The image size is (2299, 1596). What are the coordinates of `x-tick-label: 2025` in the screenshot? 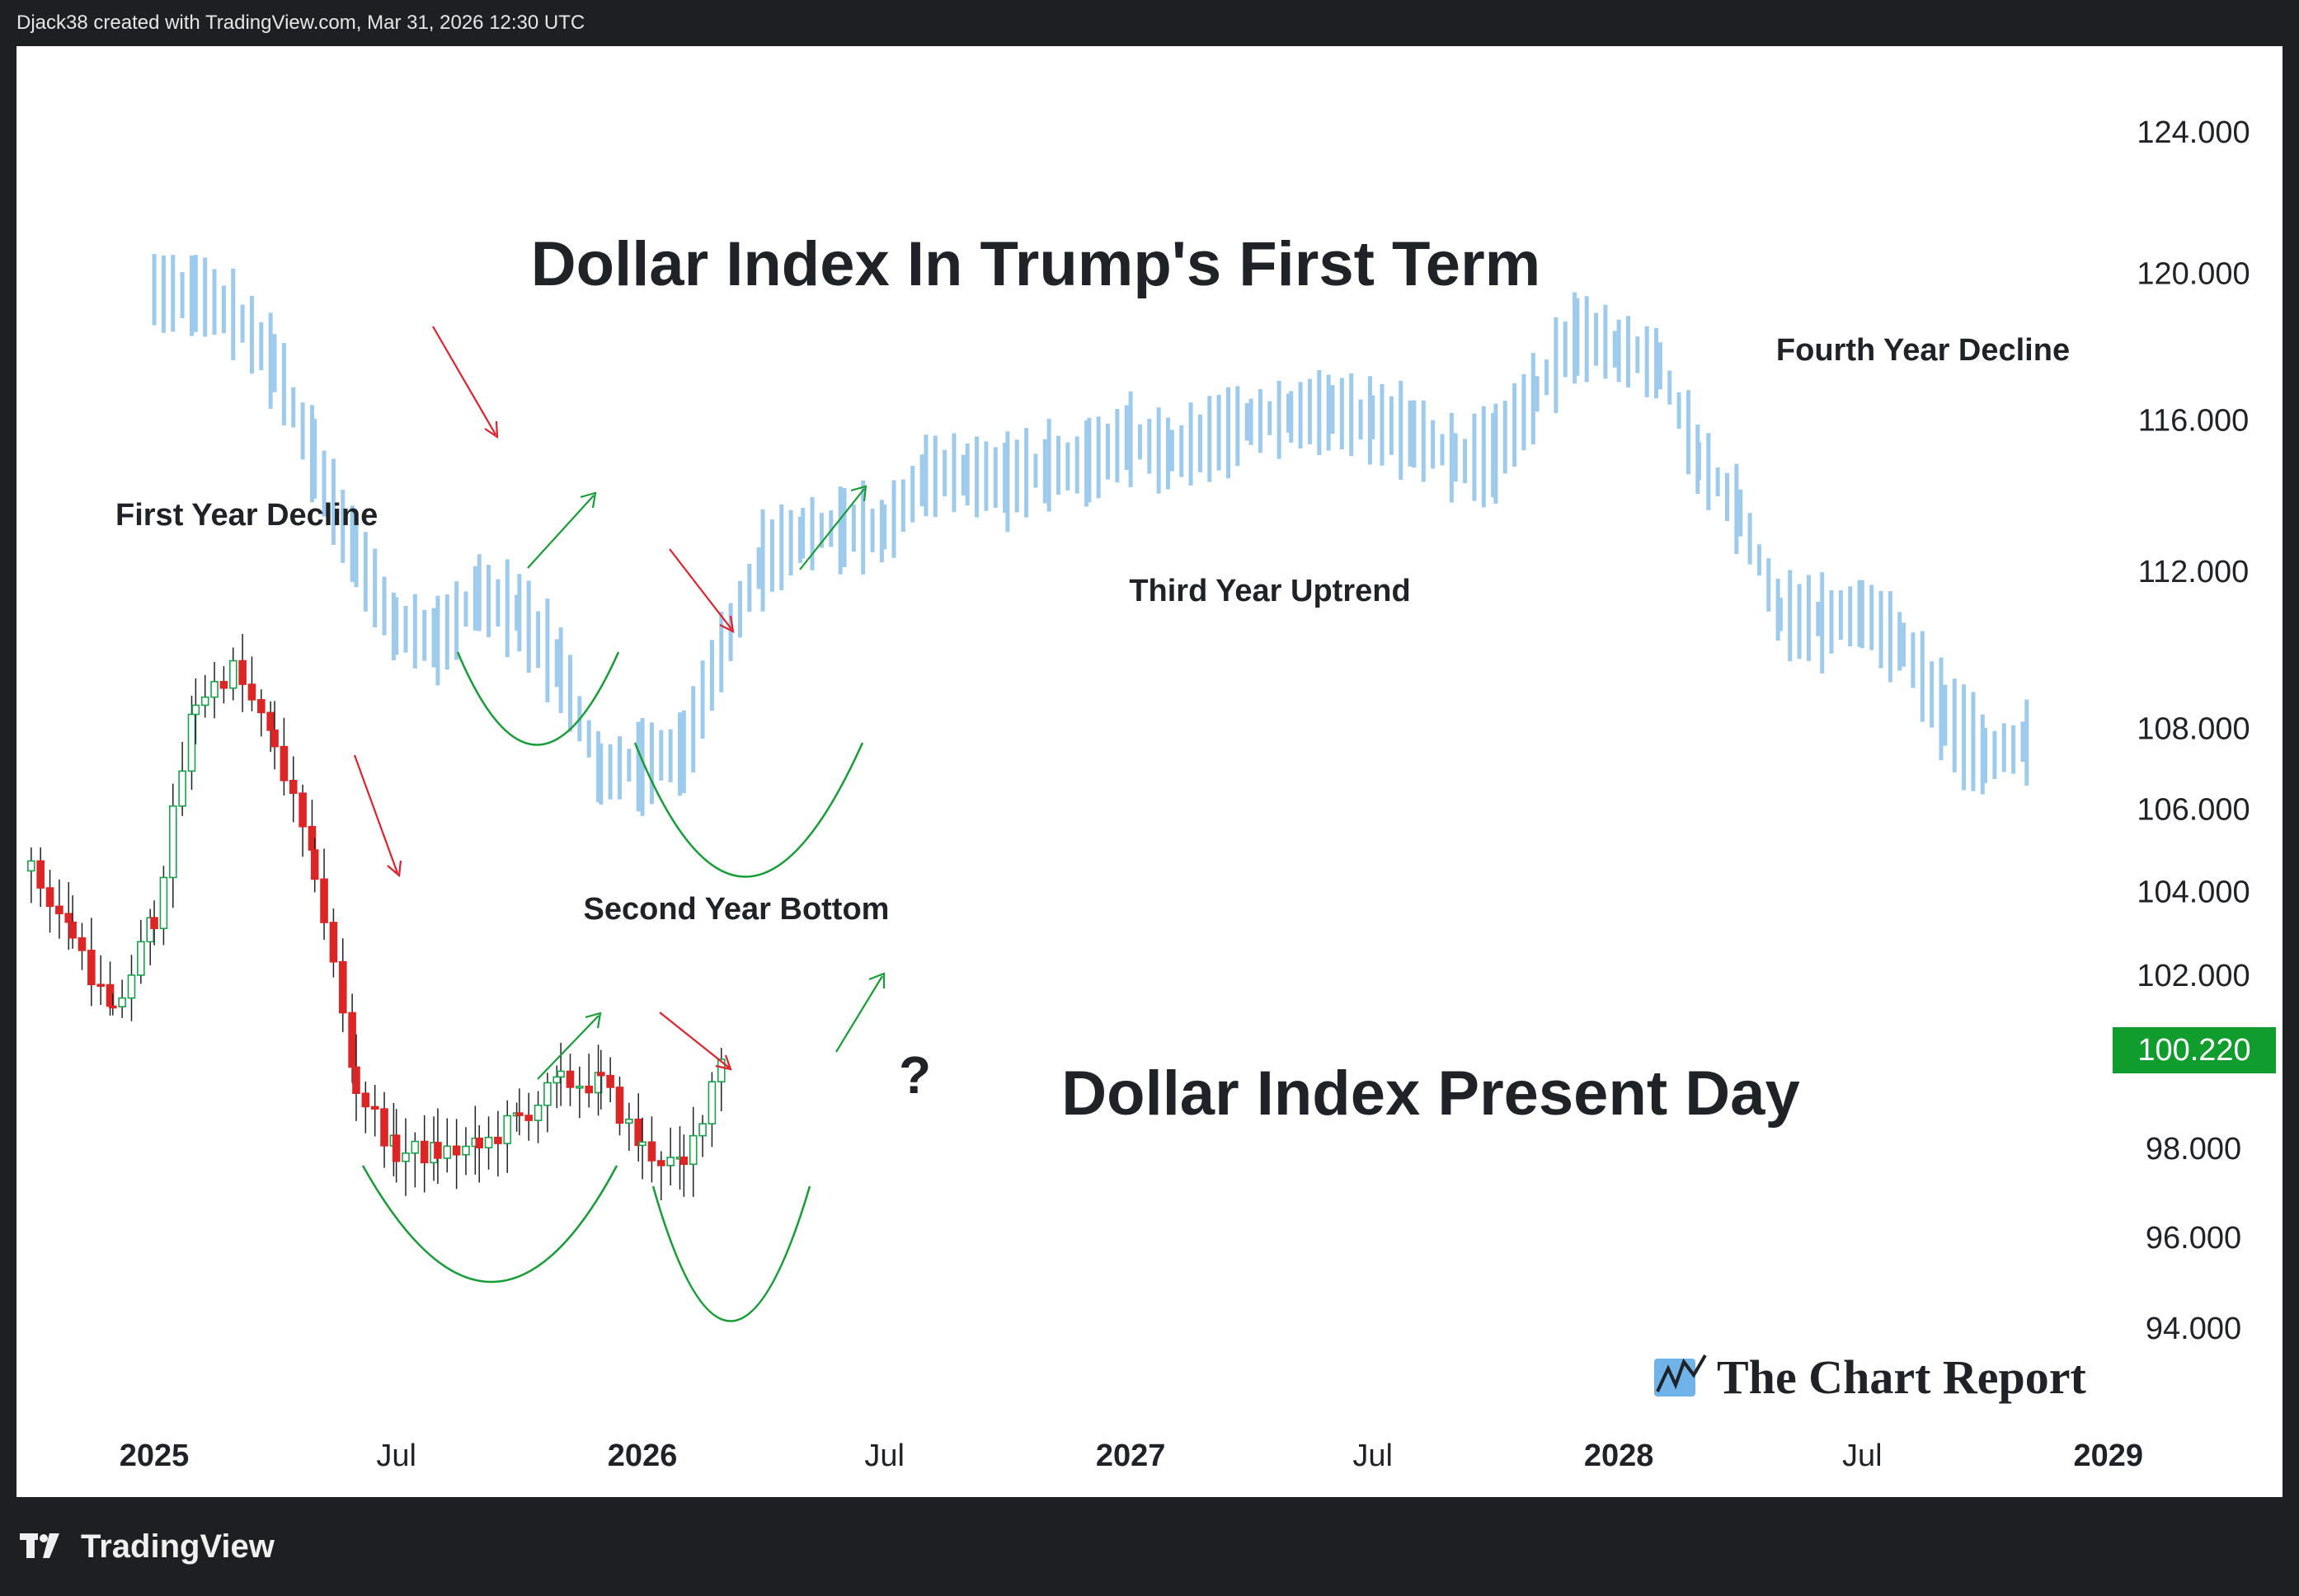 It's located at (155, 1456).